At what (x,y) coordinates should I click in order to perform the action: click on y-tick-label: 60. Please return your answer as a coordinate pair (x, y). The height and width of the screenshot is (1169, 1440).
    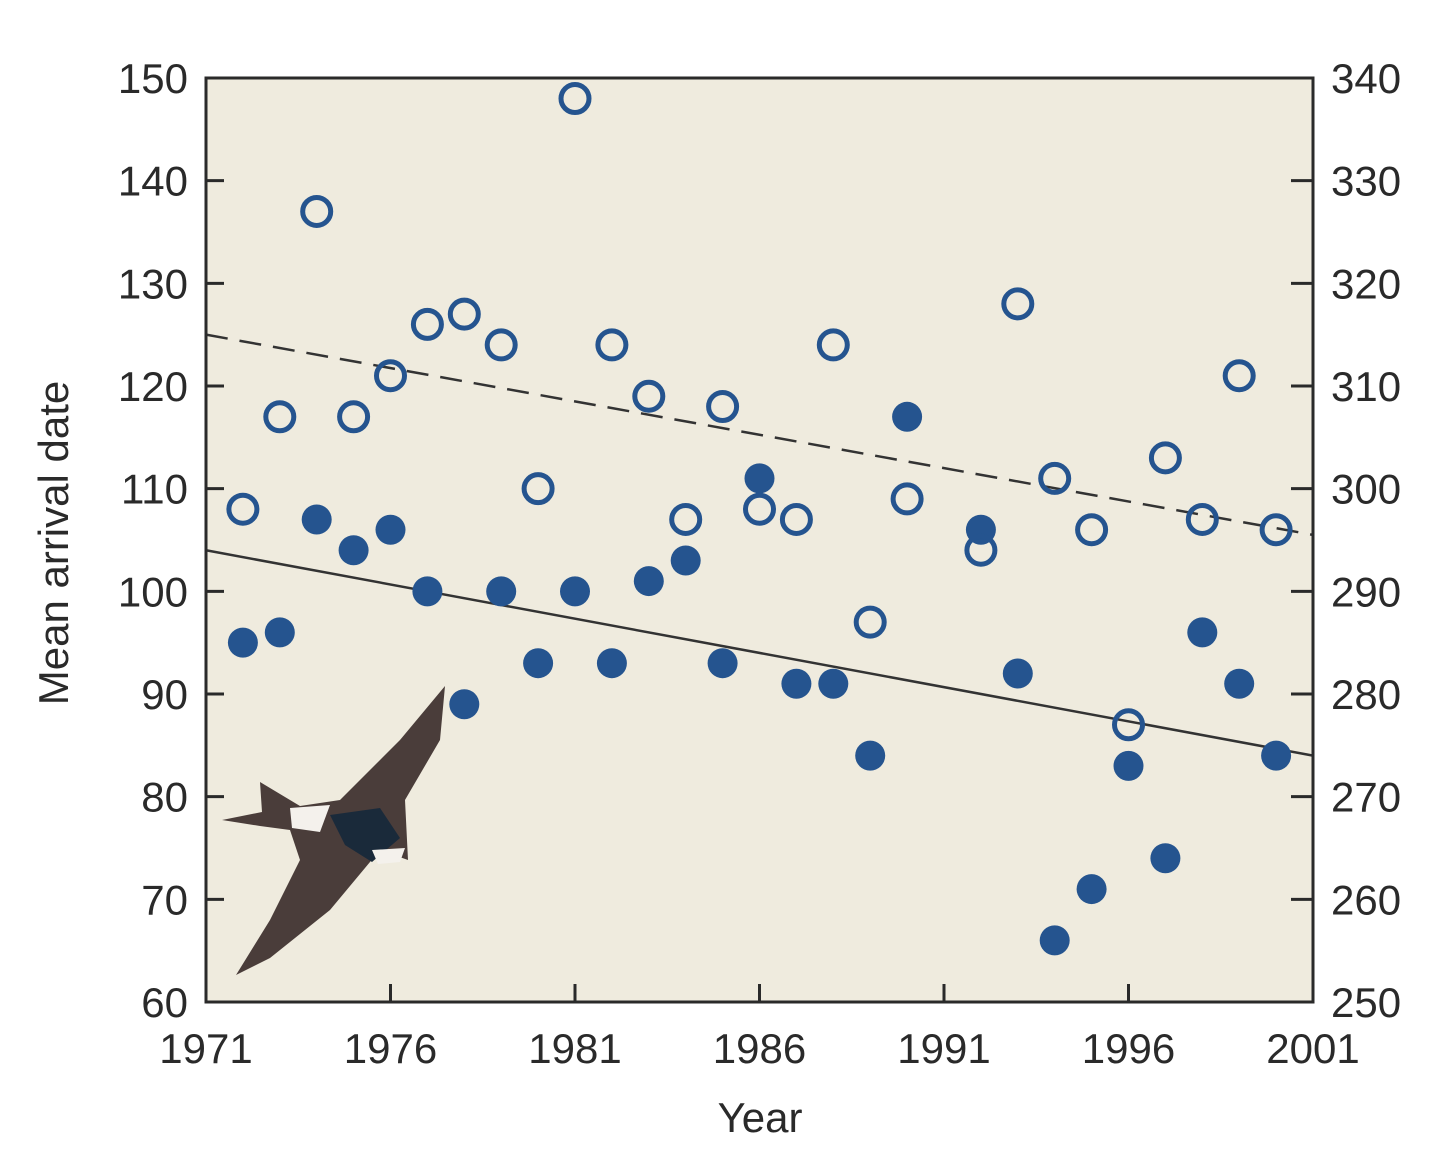
    Looking at the image, I should click on (164, 1002).